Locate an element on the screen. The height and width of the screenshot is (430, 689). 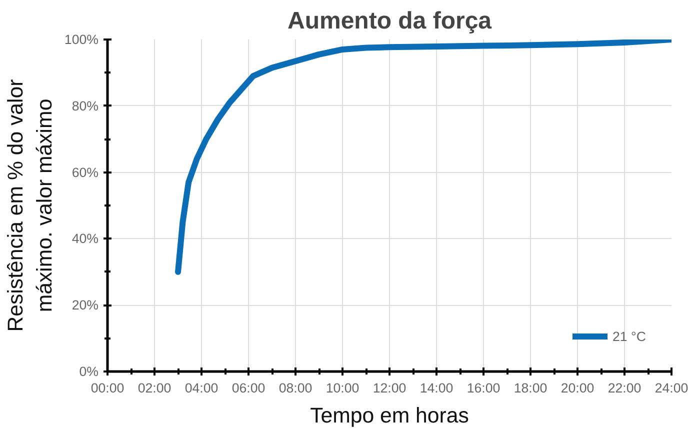
y-tick-label: 20% is located at coordinates (85, 305).